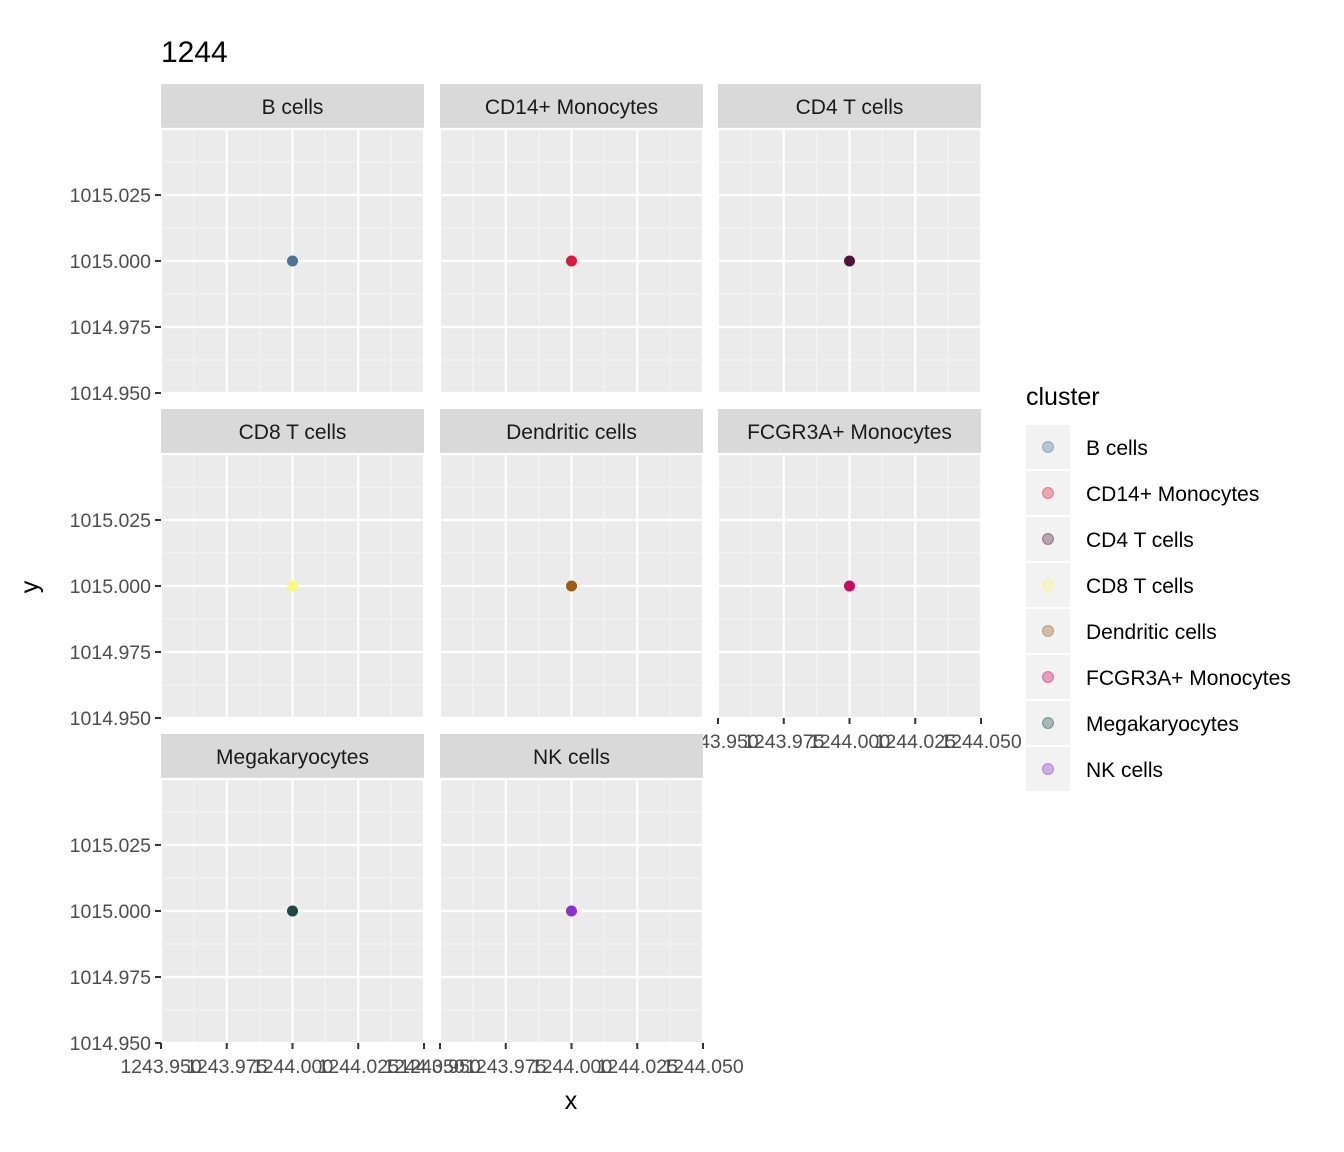  I want to click on legend-item-b-cells: B cells, so click(1087, 447).